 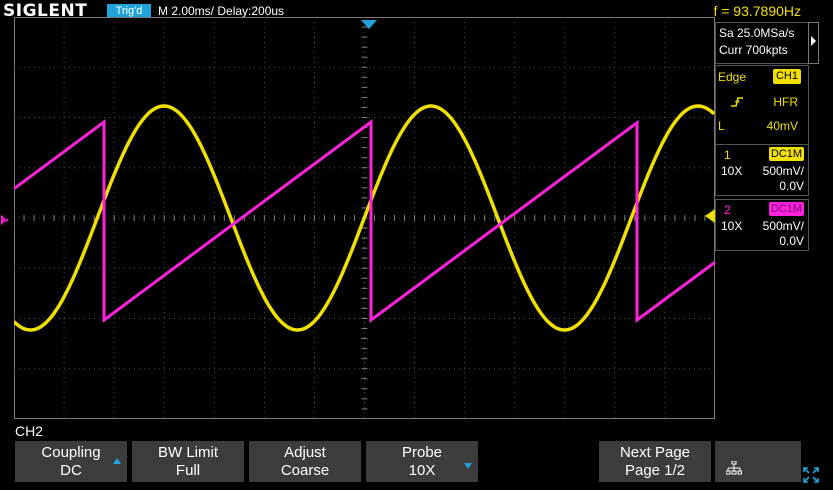 I want to click on trigger-type: Edge, so click(x=732, y=77).